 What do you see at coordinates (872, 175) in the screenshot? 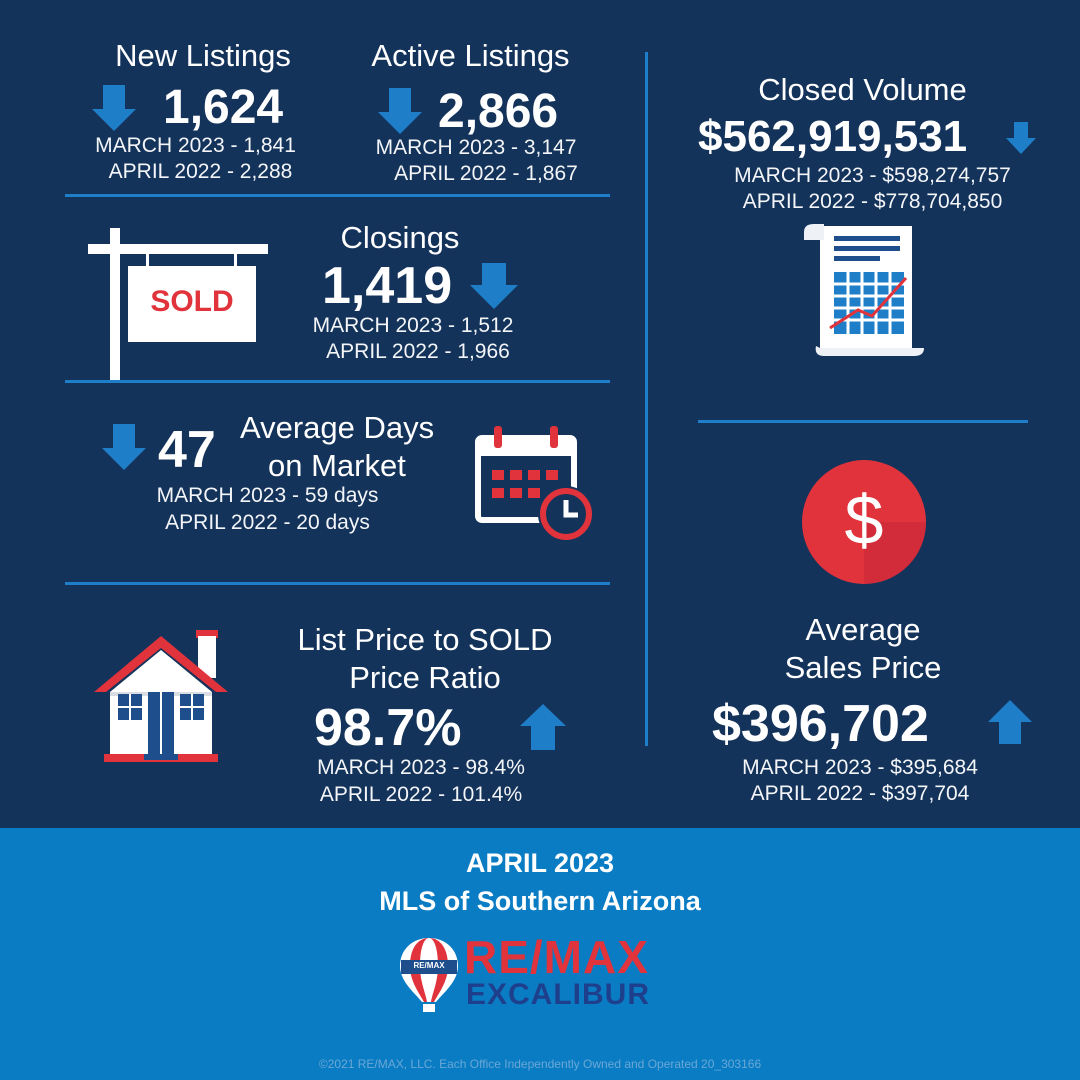
I see `closed-volume-prev-month: MARCH 2023 - $598,274,757` at bounding box center [872, 175].